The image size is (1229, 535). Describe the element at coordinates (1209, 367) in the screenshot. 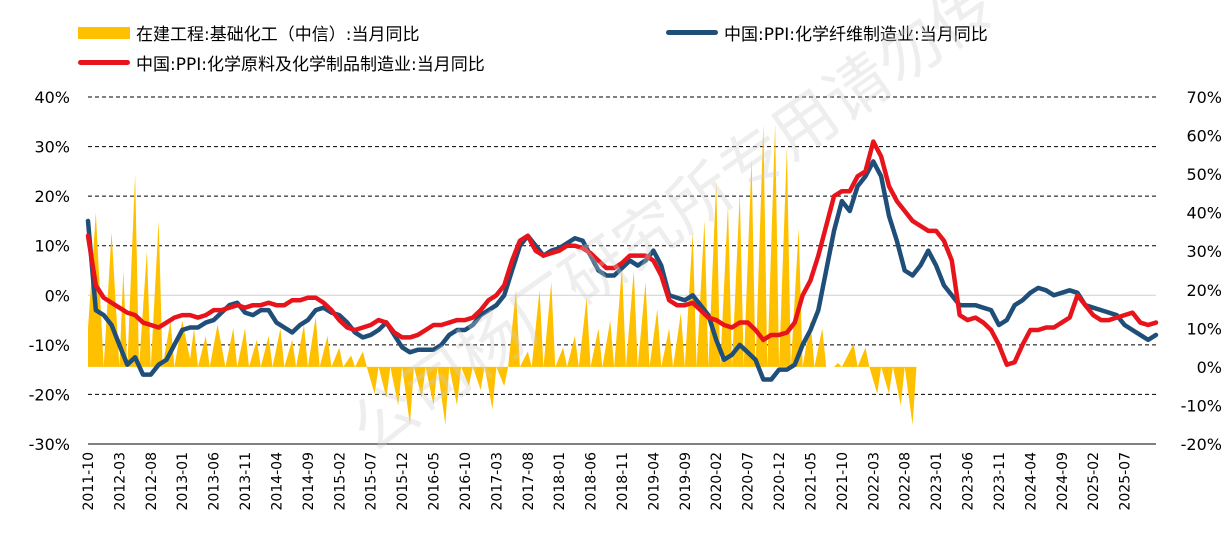

I see `right-axis-tick-label: 0%` at that location.